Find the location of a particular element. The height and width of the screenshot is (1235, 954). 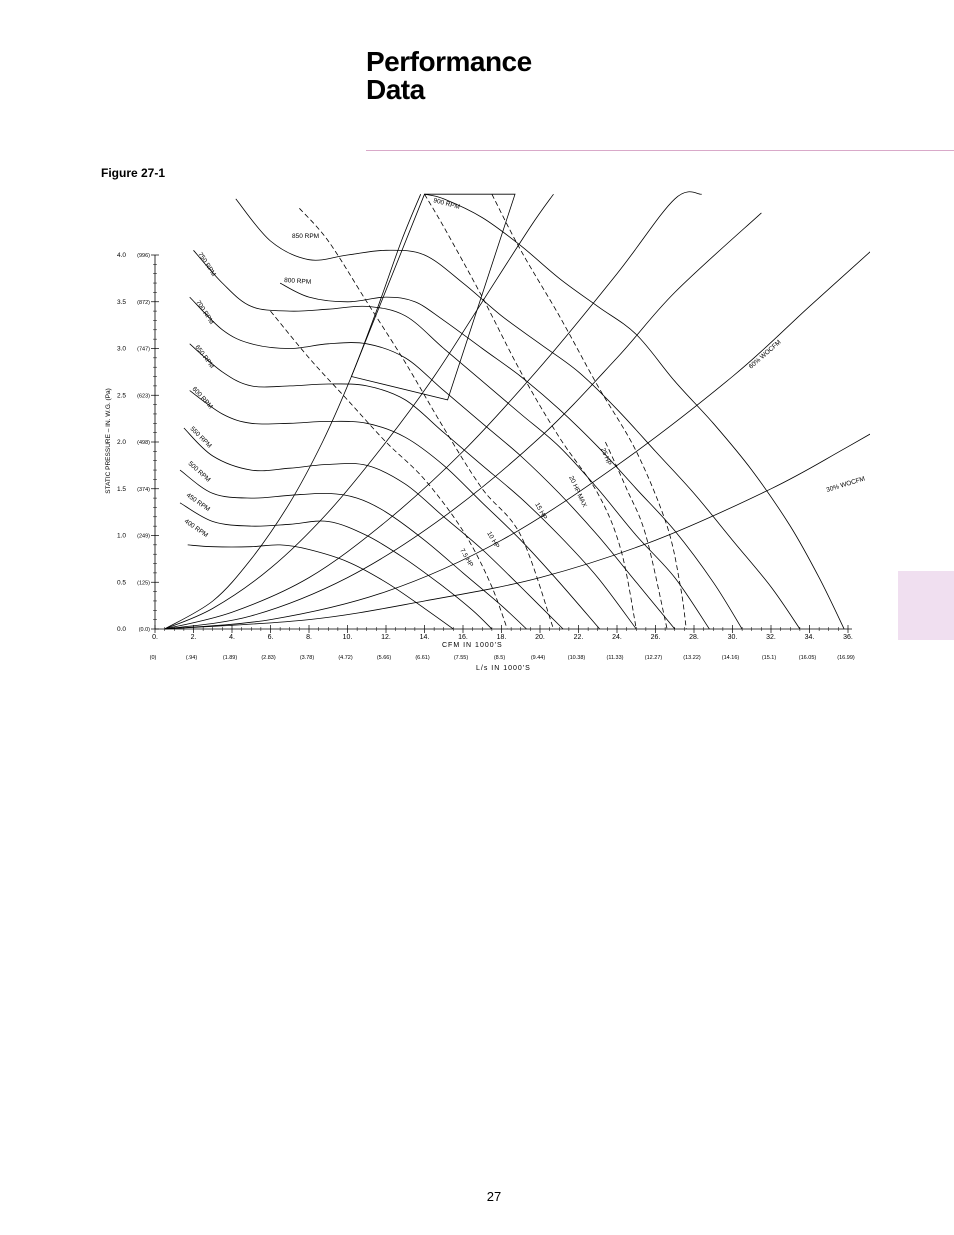

y-tick-label-secondary: (0.0) is located at coordinates (144, 630).